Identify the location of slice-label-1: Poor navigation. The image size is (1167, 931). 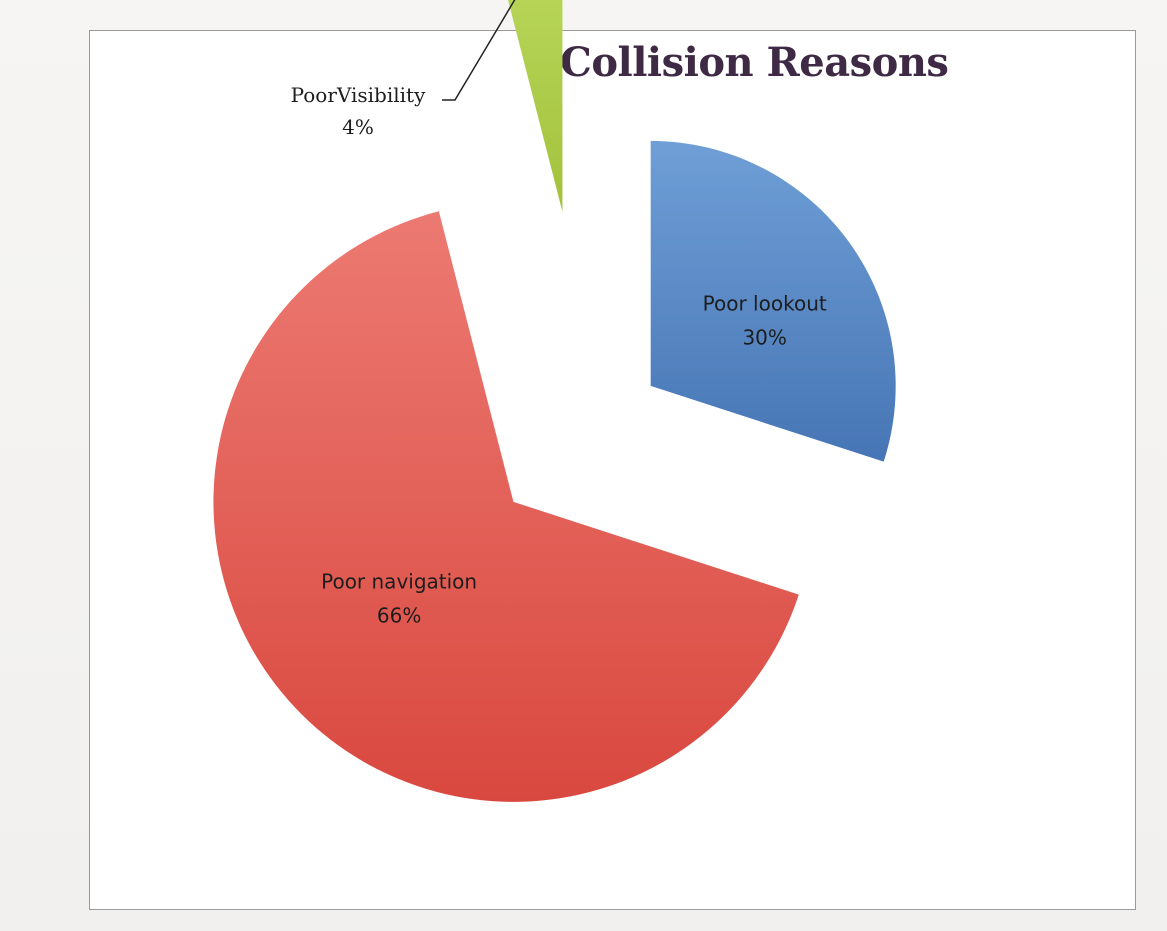
(399, 582).